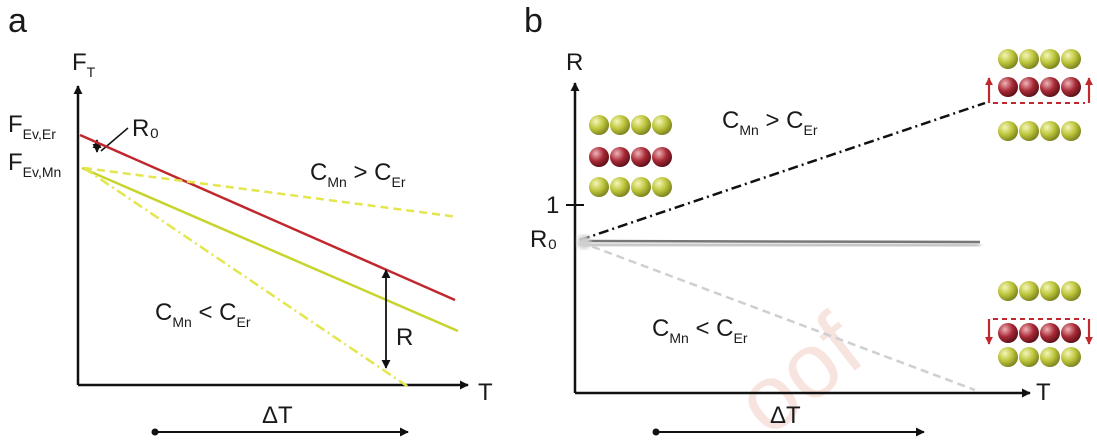 This screenshot has height=441, width=1097. I want to click on panel-b-tick-one-label: 1, so click(552, 205).